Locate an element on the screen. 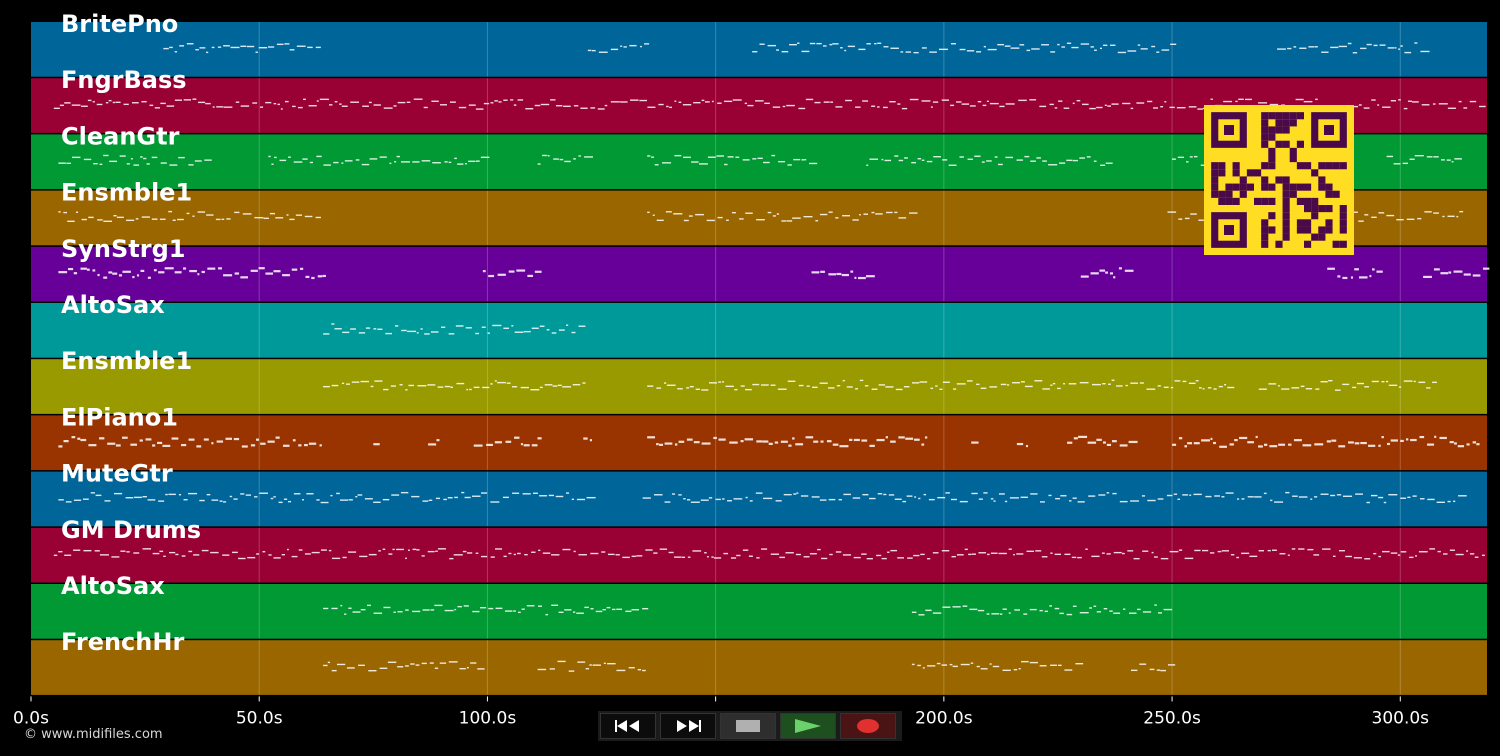 Image resolution: width=1500 pixels, height=756 pixels. fast-forward-button is located at coordinates (688, 726).